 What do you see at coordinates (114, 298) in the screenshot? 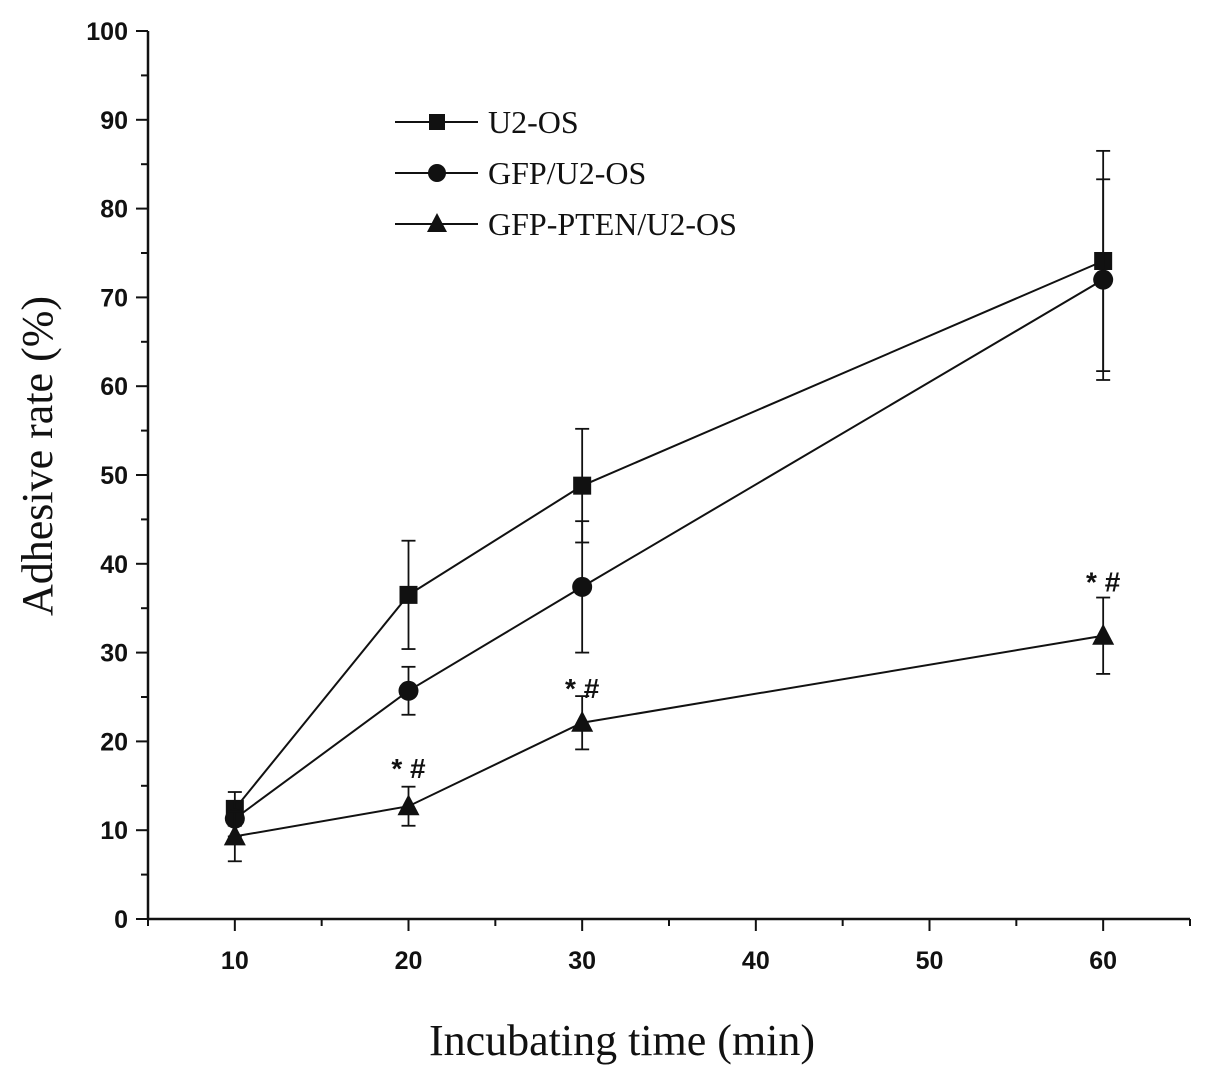
I see `y-tick-label: 70` at bounding box center [114, 298].